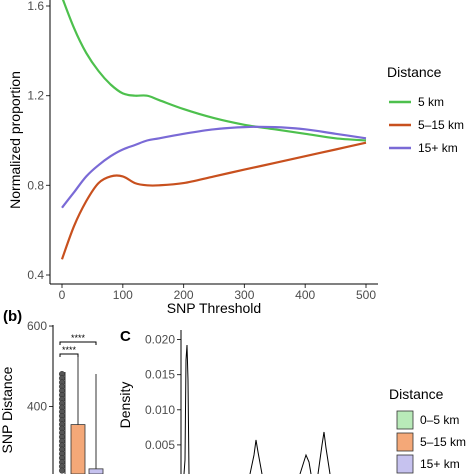  What do you see at coordinates (62, 422) in the screenshot?
I see `panel-b-outliers` at bounding box center [62, 422].